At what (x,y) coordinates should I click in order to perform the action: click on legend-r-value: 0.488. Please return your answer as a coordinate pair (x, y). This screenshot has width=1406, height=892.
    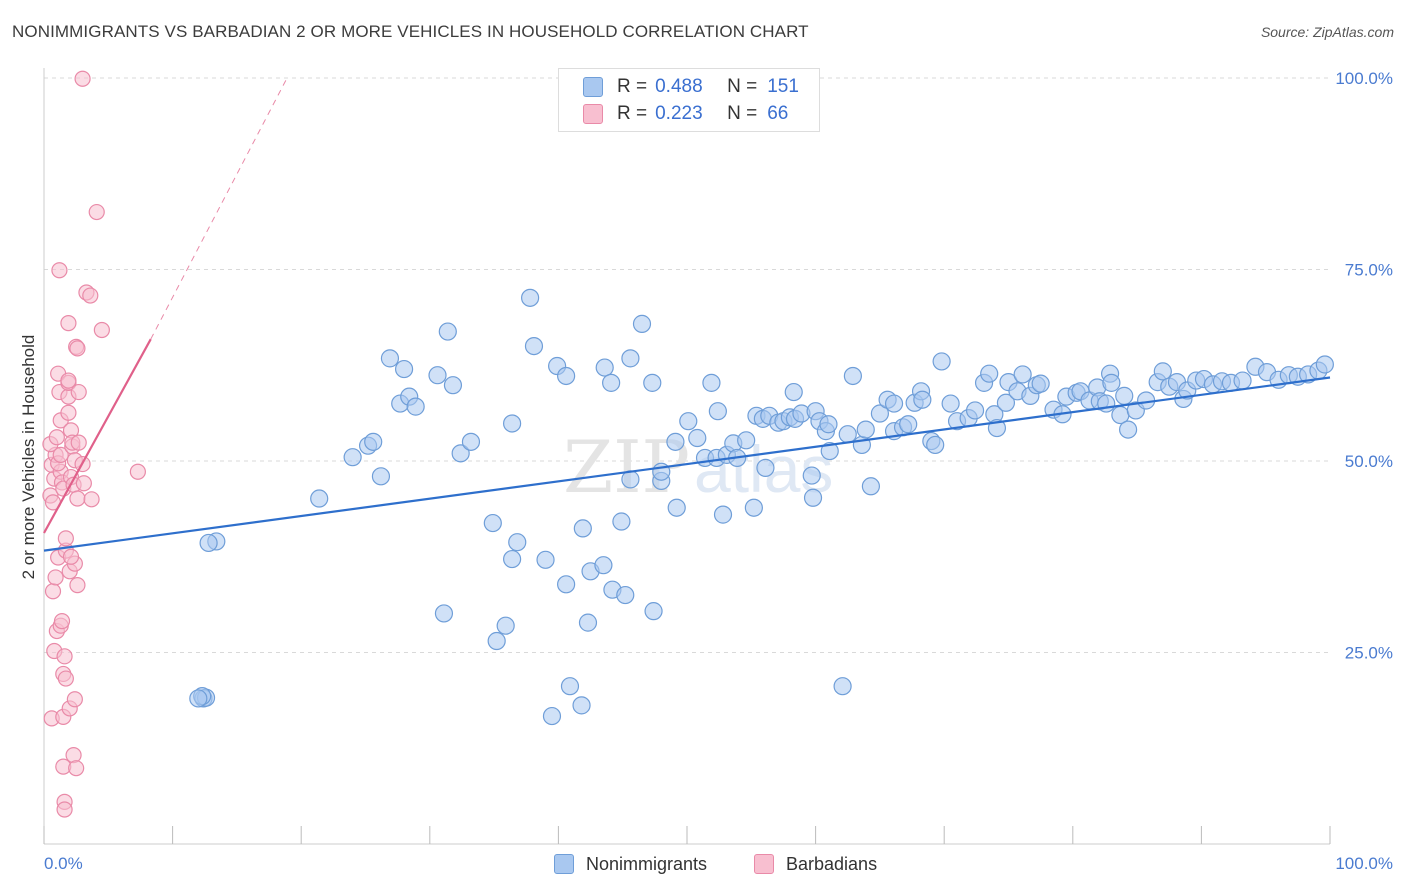
    Looking at the image, I should click on (679, 86).